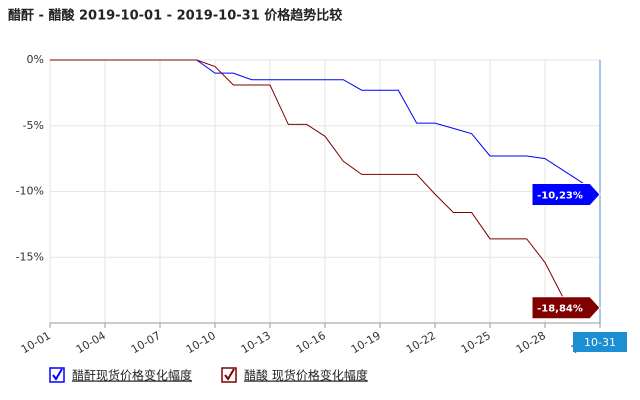 The width and height of the screenshot is (640, 400). Describe the element at coordinates (30, 256) in the screenshot. I see `y-tick-label: -15%` at that location.